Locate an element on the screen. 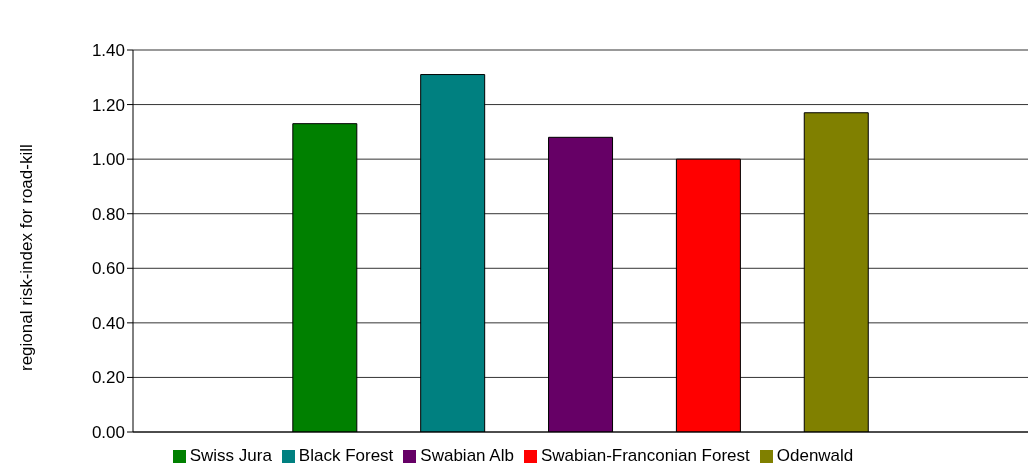 The height and width of the screenshot is (468, 1028). y-tick-label: 0.60 is located at coordinates (108, 269).